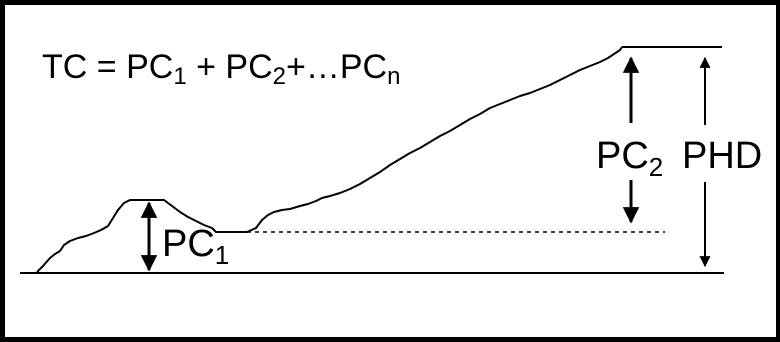 This screenshot has height=342, width=780. I want to click on formula-pc1-subscript: 1, so click(179, 76).